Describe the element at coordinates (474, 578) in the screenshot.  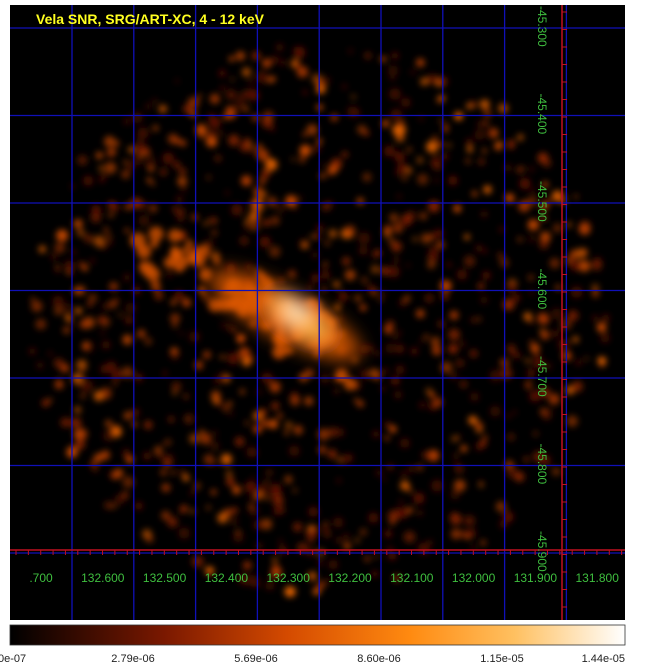
I see `ra-label: 132.000` at that location.